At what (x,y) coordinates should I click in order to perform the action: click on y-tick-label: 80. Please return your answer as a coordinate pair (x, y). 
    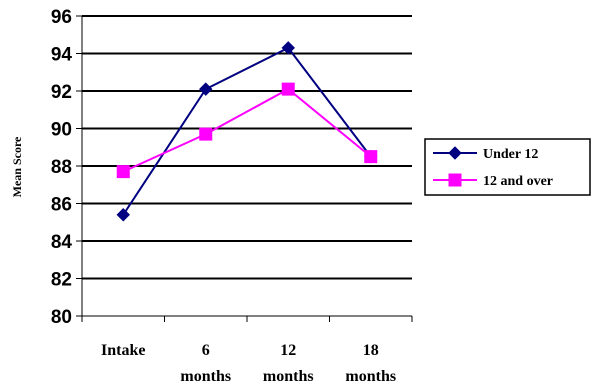
    Looking at the image, I should click on (61, 317).